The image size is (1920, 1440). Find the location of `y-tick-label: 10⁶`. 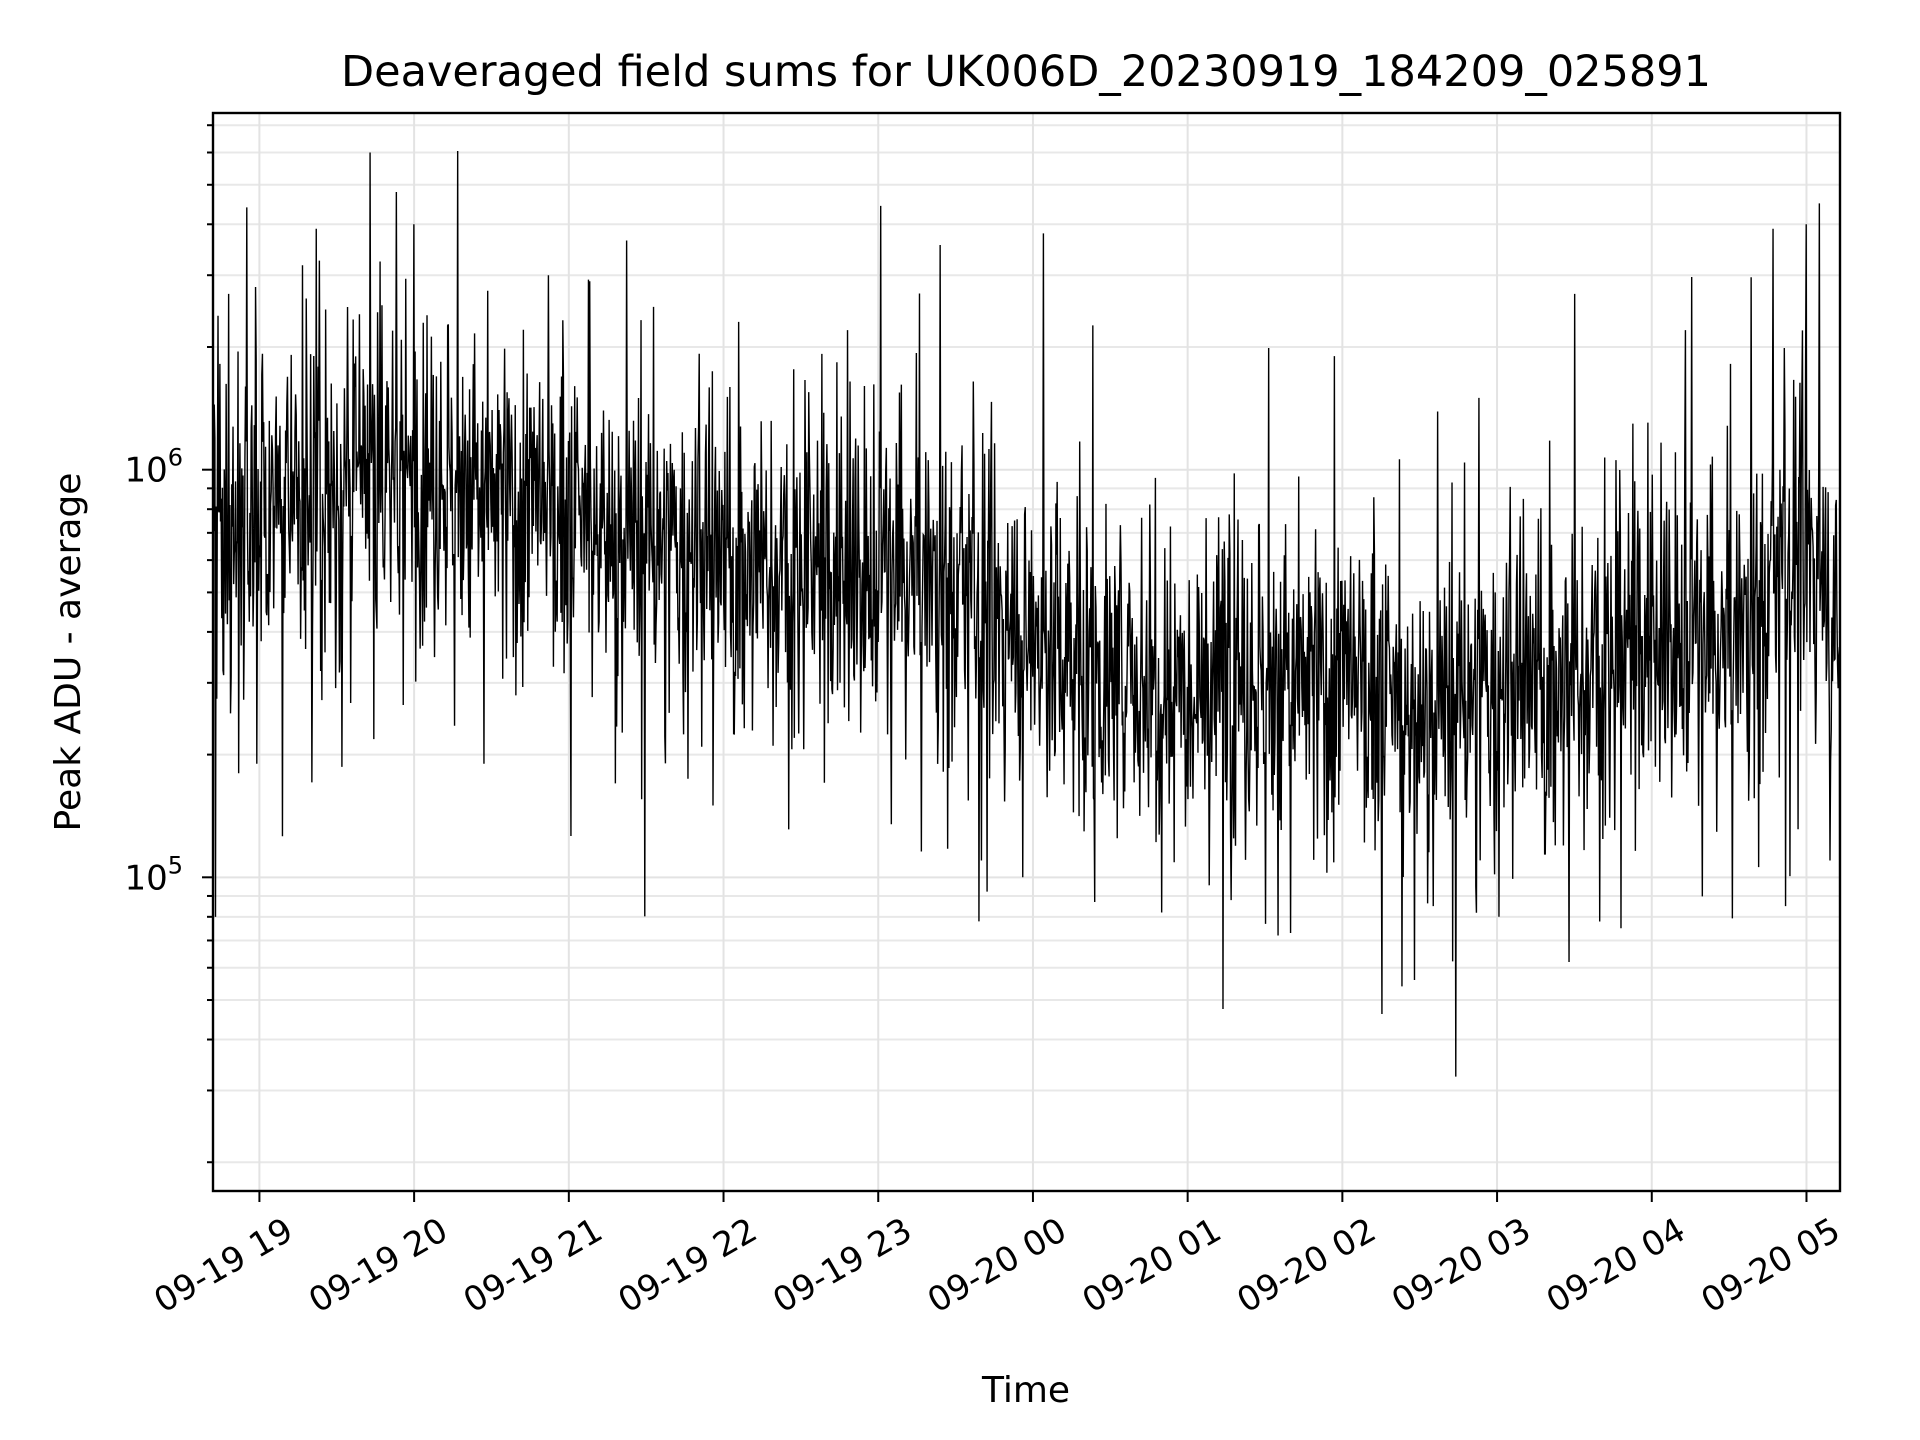

y-tick-label: 10⁶ is located at coordinates (153, 467).